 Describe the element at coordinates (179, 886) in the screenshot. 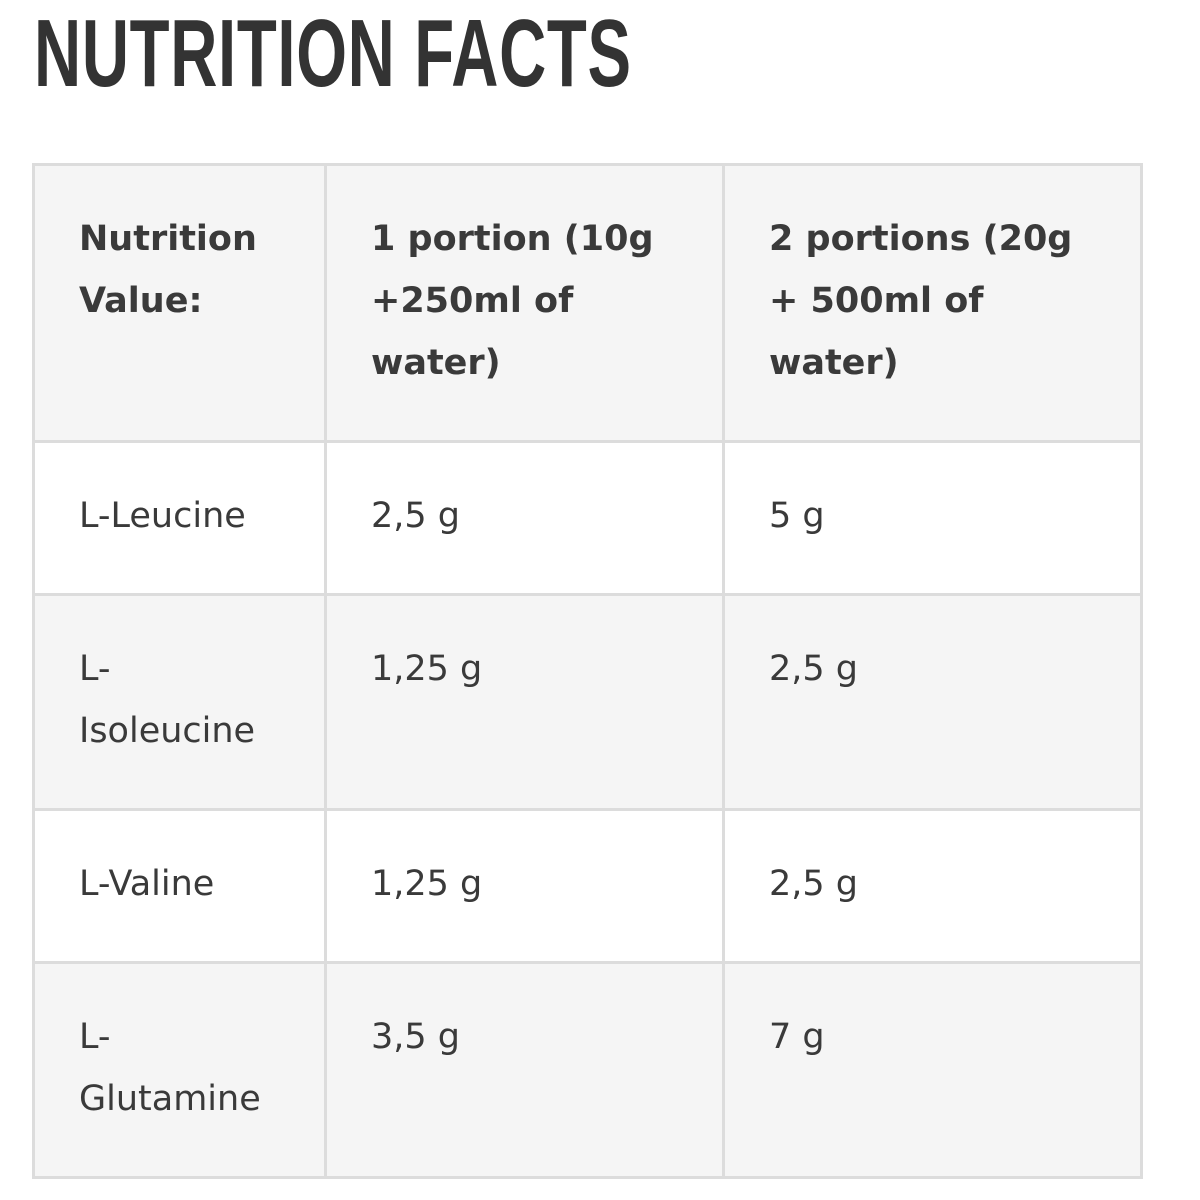

I see `nutrient-name: L-Valine` at that location.